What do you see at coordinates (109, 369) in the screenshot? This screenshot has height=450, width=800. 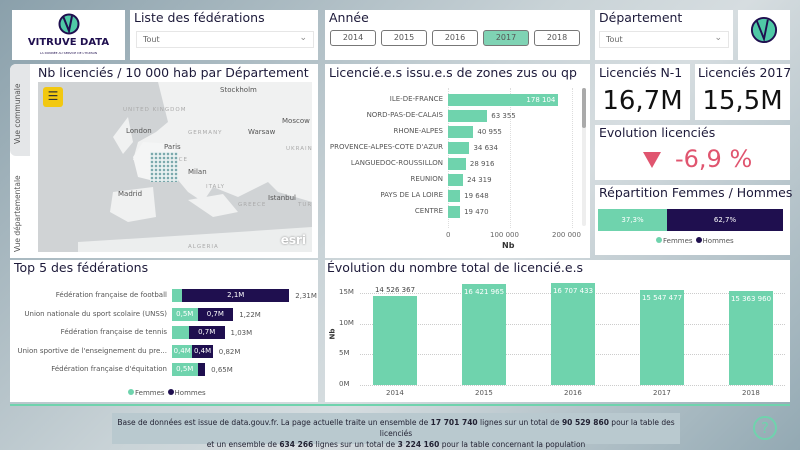 I see `category-label: Fédération française d'équitation` at bounding box center [109, 369].